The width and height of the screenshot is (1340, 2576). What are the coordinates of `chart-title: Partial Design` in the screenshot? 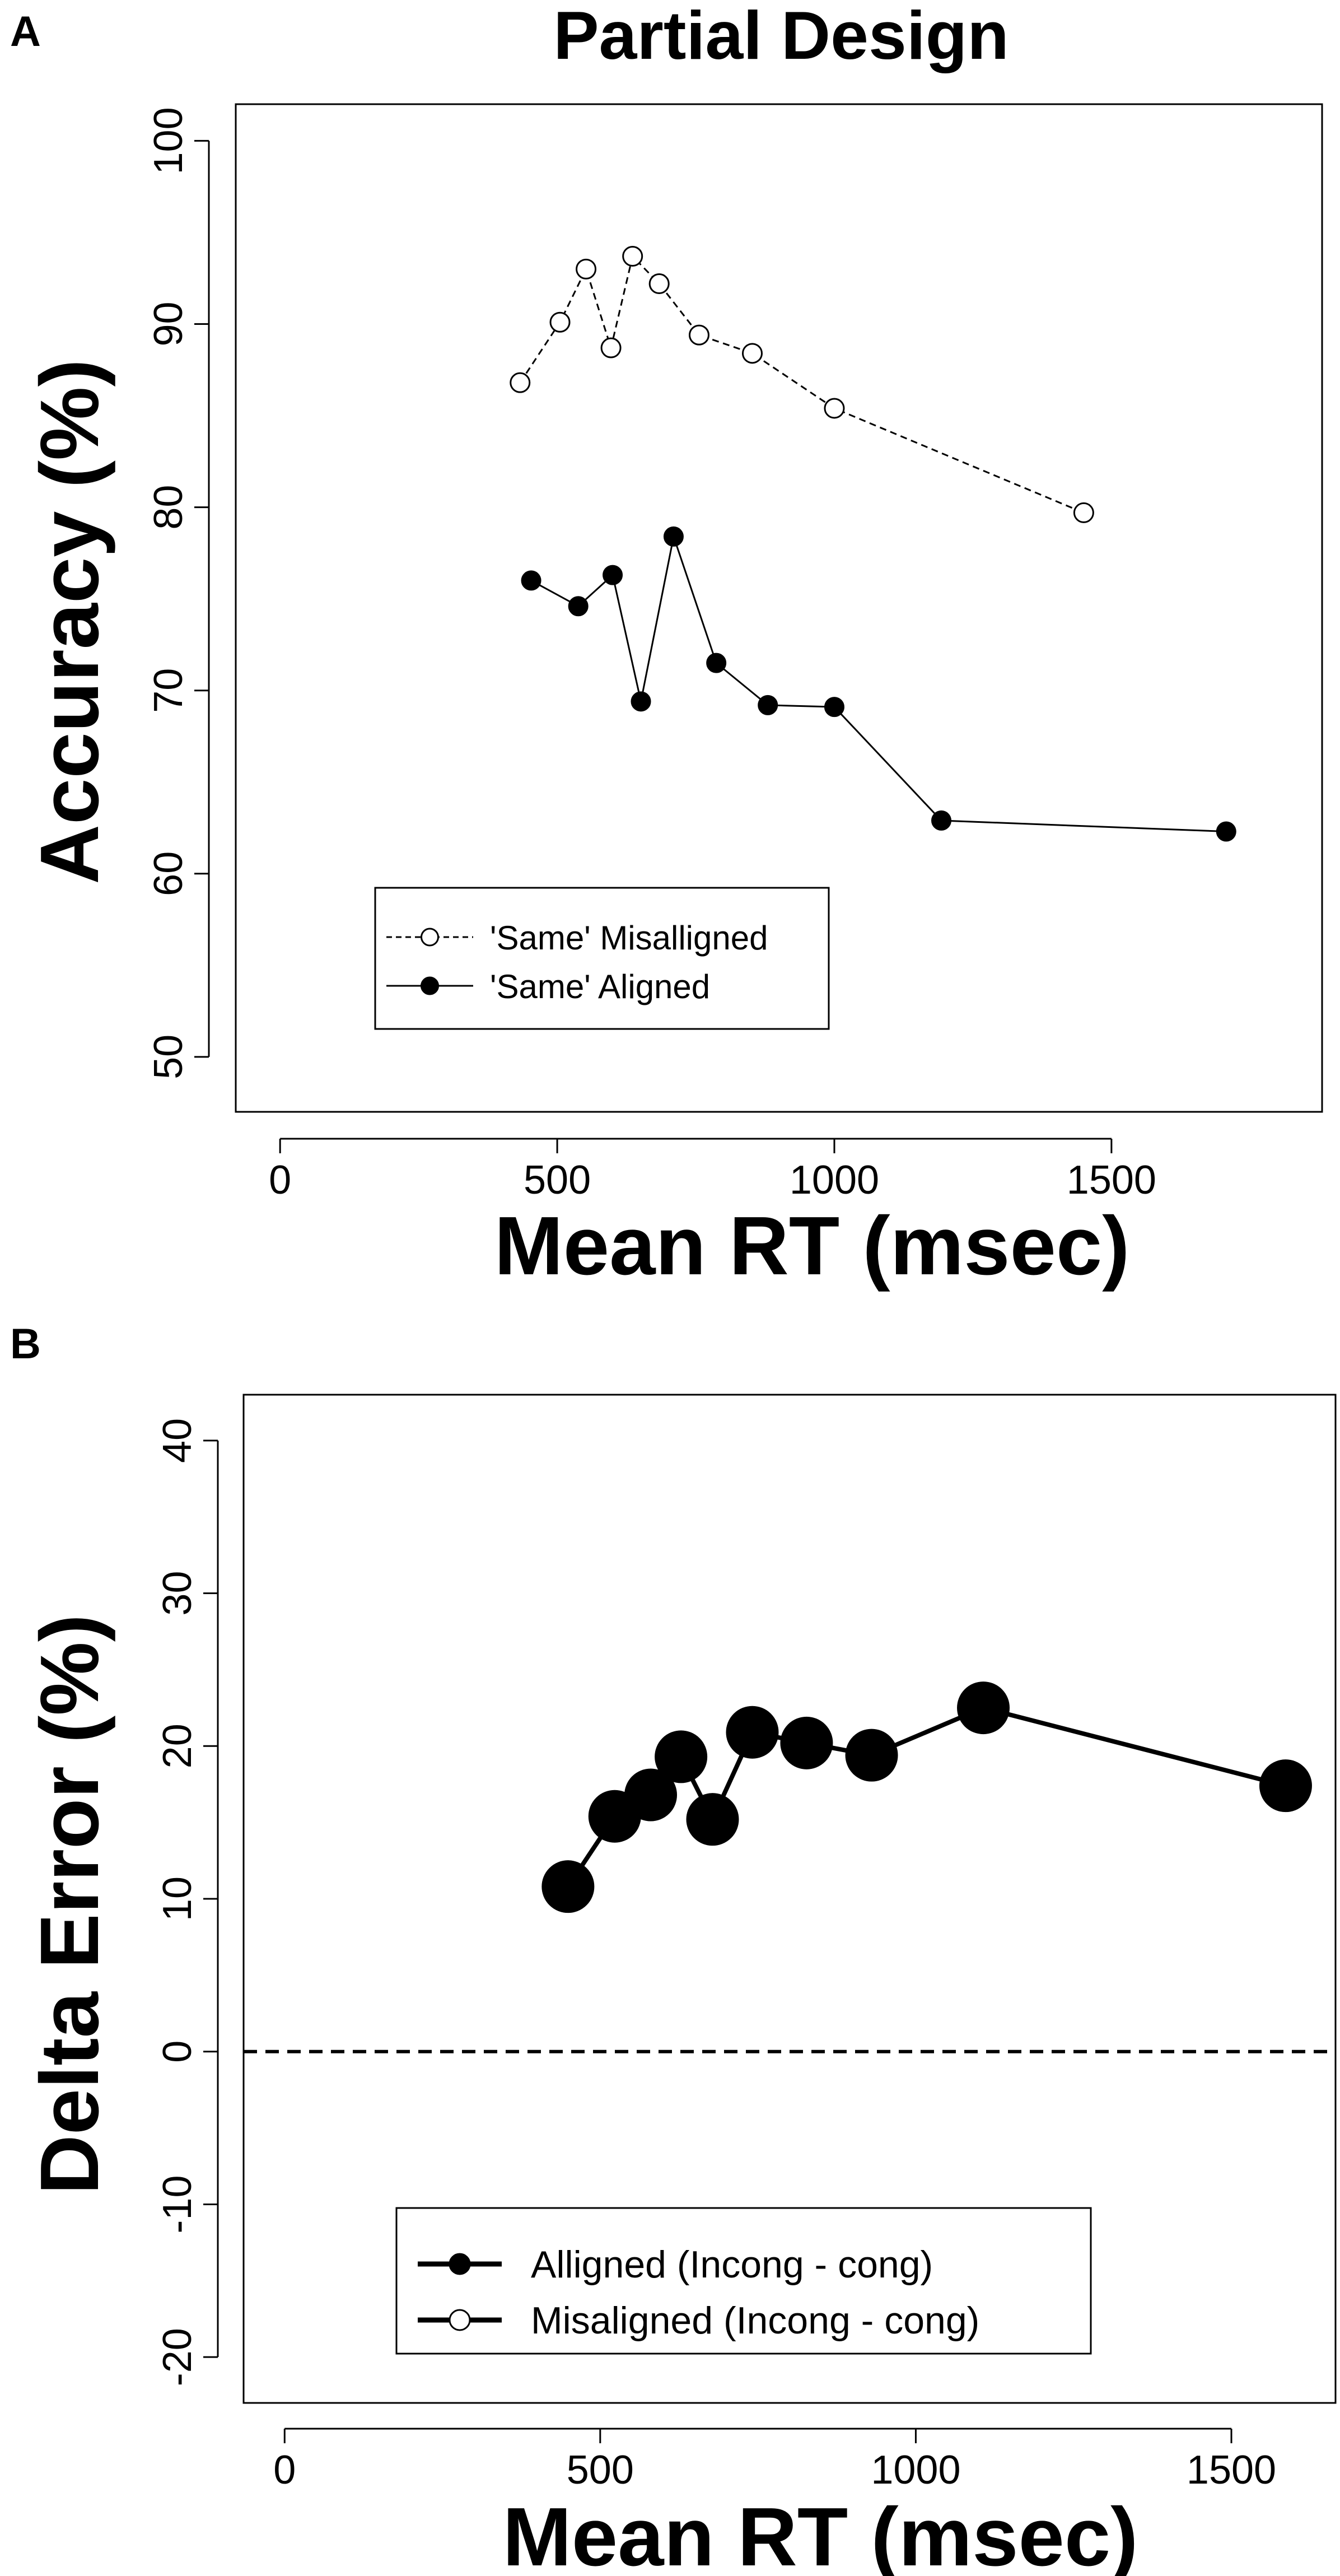 It's located at (781, 36).